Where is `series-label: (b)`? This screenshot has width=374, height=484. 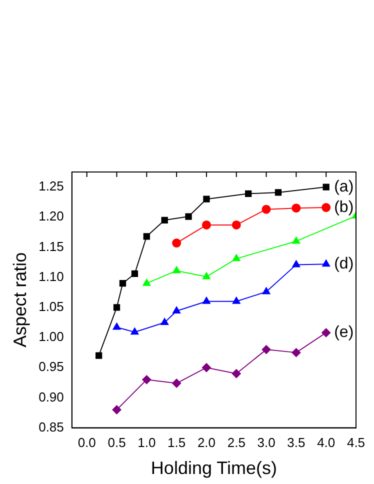 series-label: (b) is located at coordinates (344, 207).